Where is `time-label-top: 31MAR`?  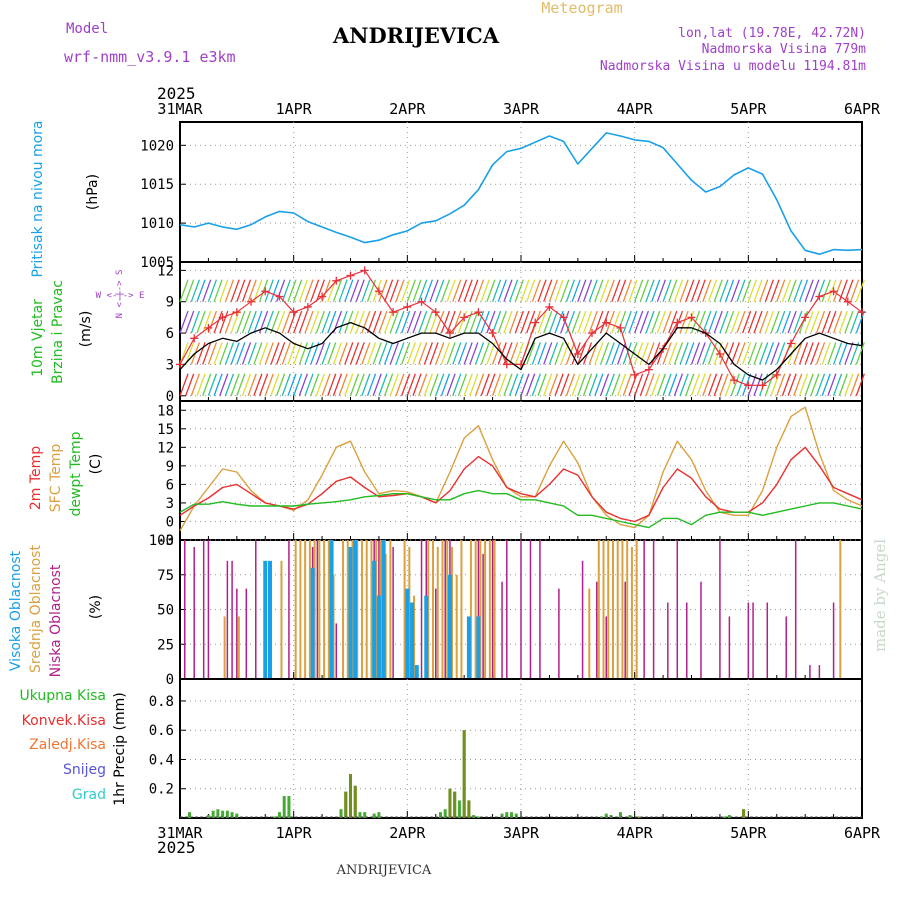 time-label-top: 31MAR is located at coordinates (180, 109).